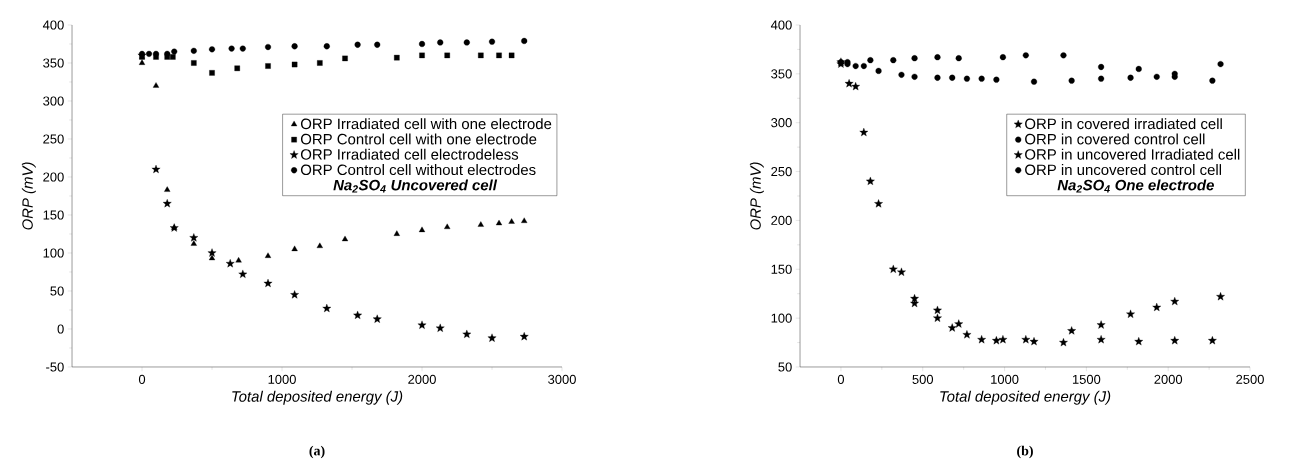 The image size is (1316, 474). Describe the element at coordinates (409, 154) in the screenshot. I see `legend-label: ORP Irradiated cell electrodeless` at that location.